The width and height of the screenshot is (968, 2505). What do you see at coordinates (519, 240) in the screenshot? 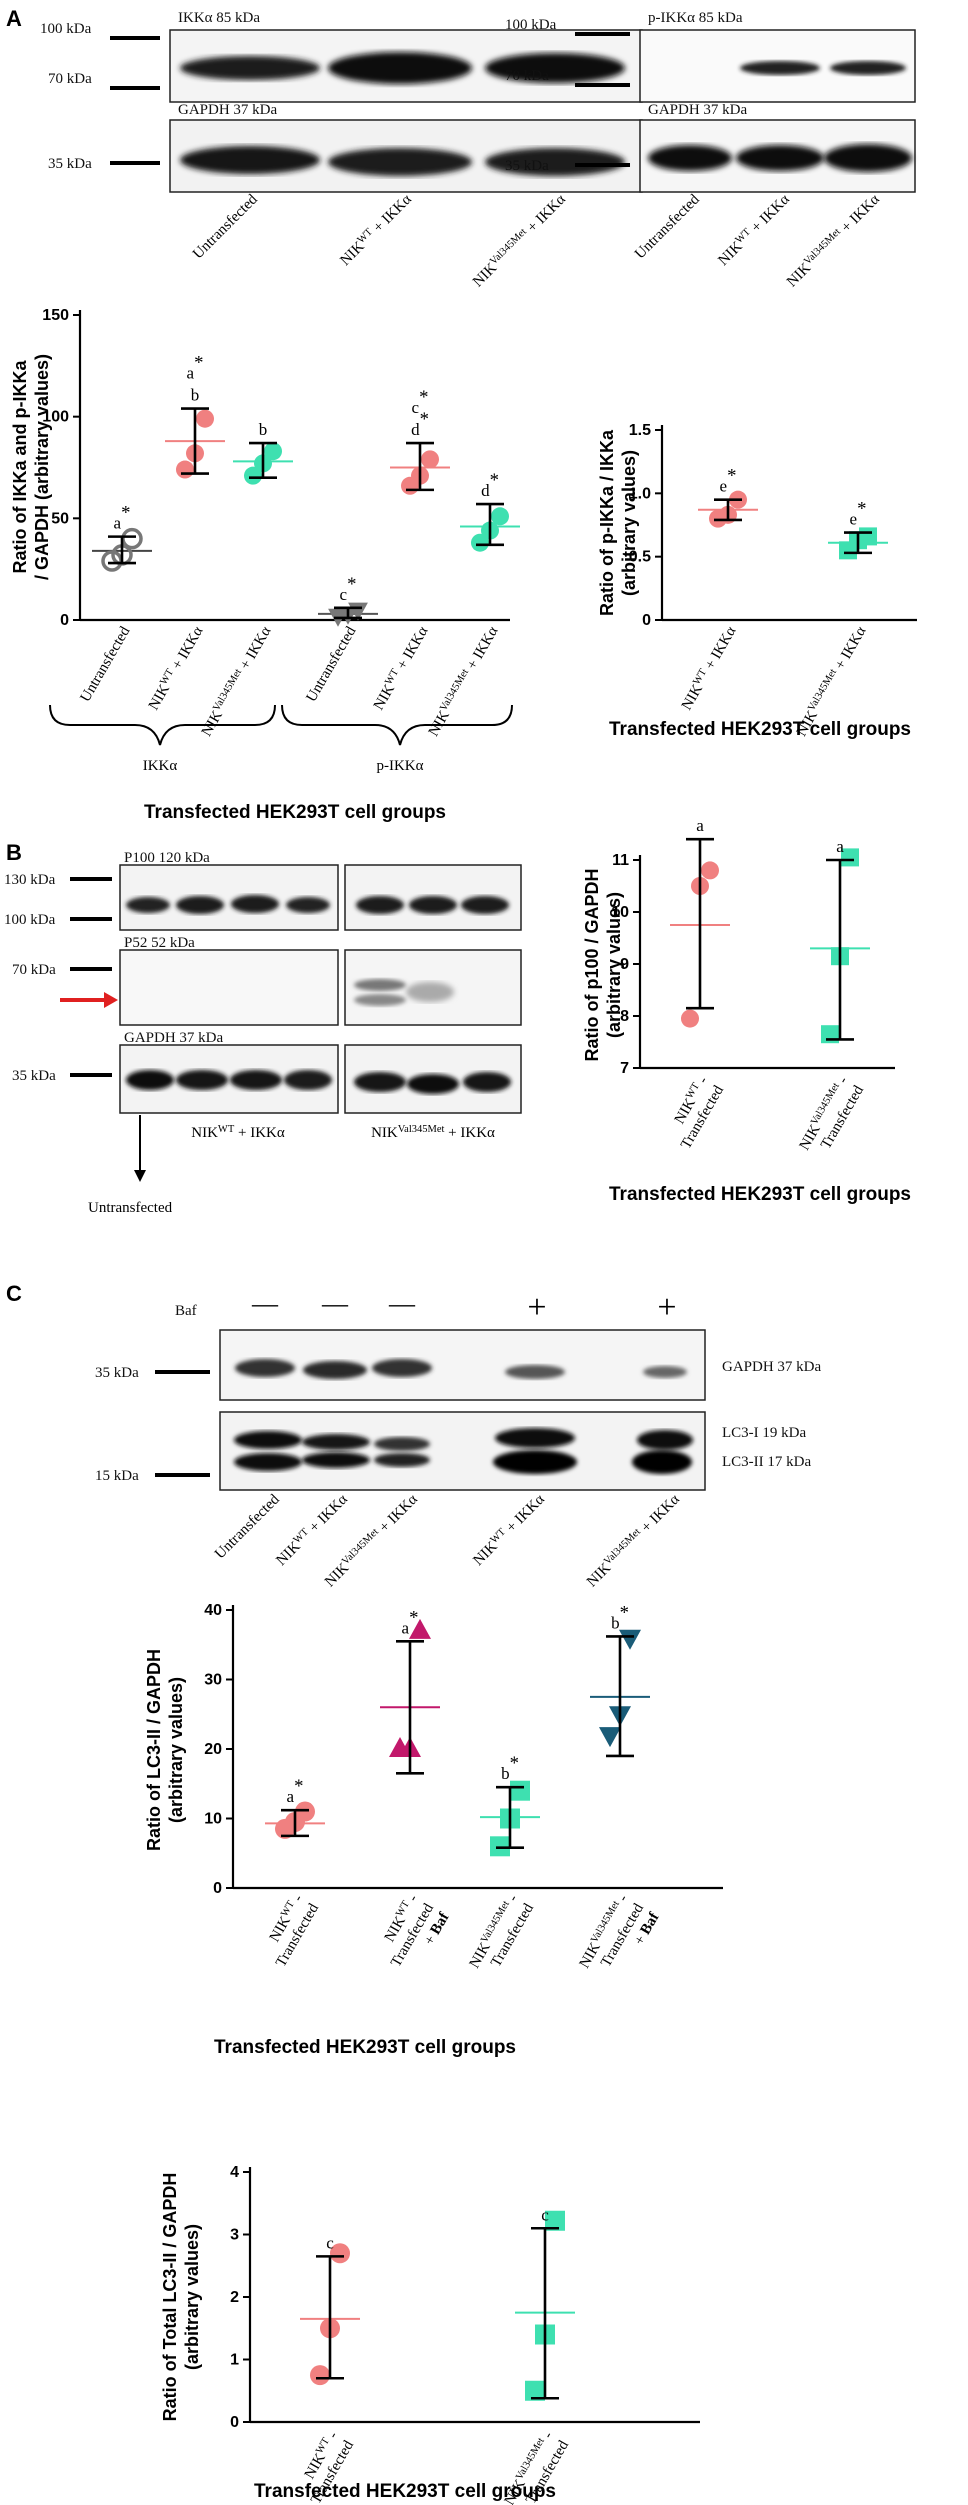
I see `blot-a-left-lane-3: NIKVal345Met + IKKα` at bounding box center [519, 240].